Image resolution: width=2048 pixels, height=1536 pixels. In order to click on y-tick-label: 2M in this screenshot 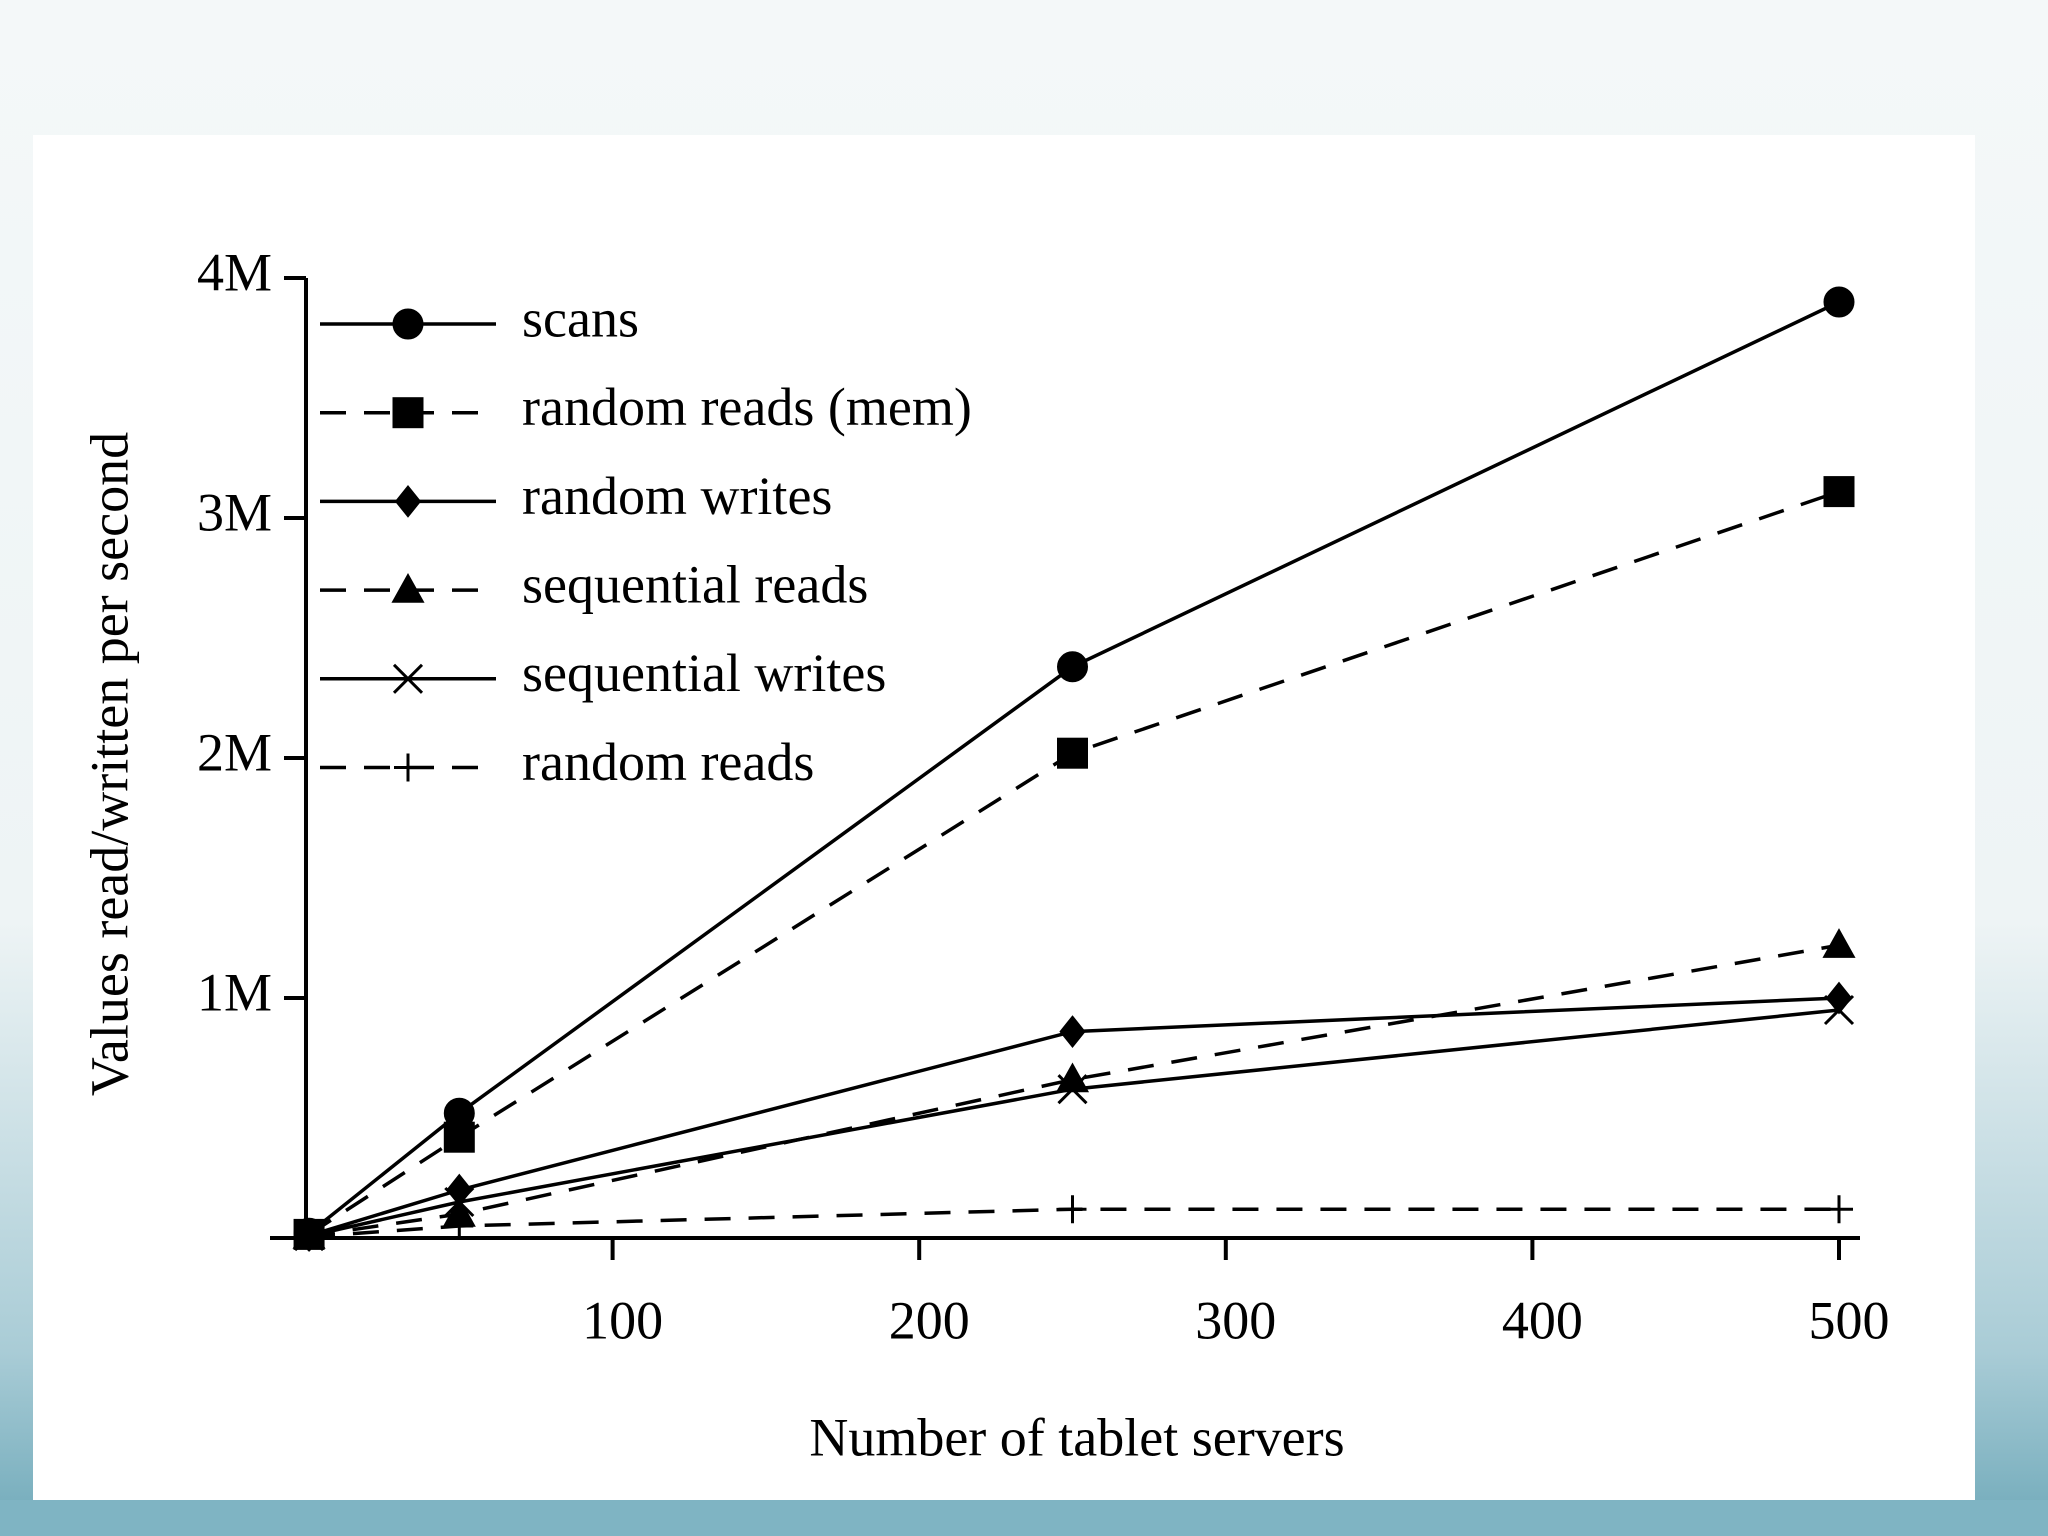, I will do `click(234, 752)`.